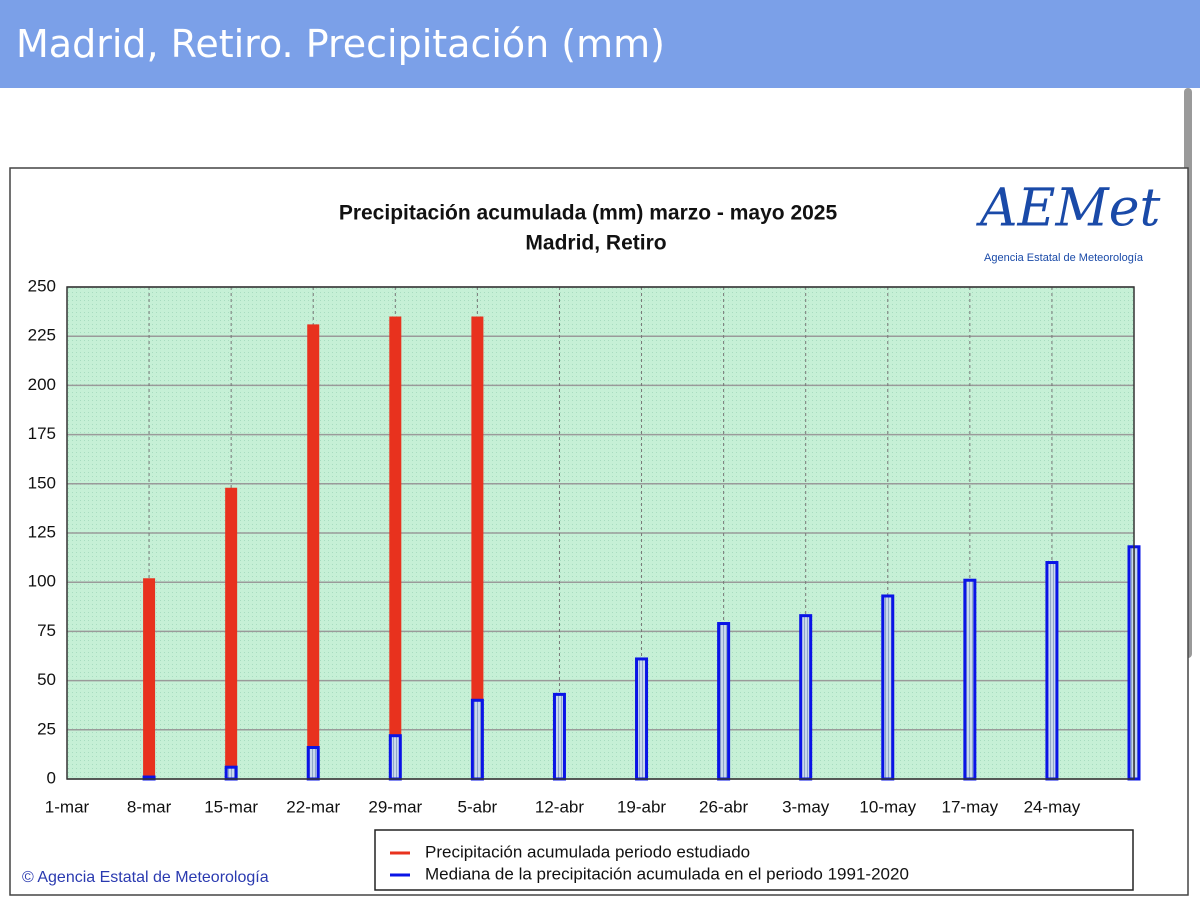  I want to click on x-tick-label: 19-abr, so click(641, 806).